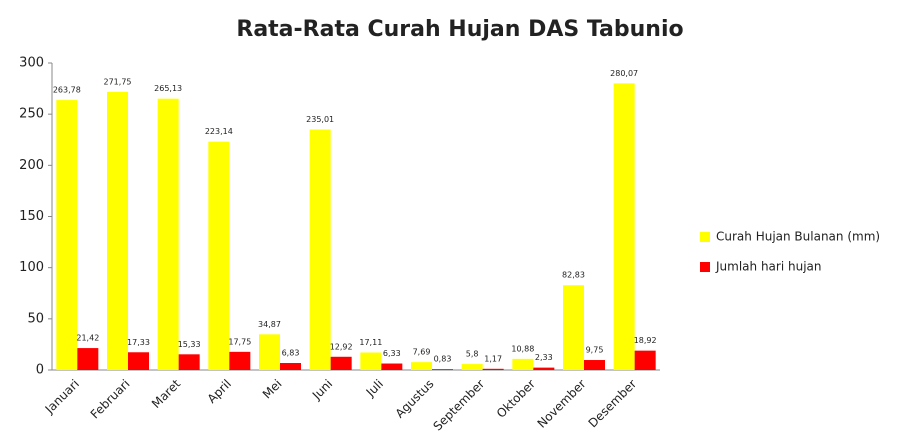 This screenshot has height=444, width=908. What do you see at coordinates (35, 318) in the screenshot?
I see `y-tick-label: 50` at bounding box center [35, 318].